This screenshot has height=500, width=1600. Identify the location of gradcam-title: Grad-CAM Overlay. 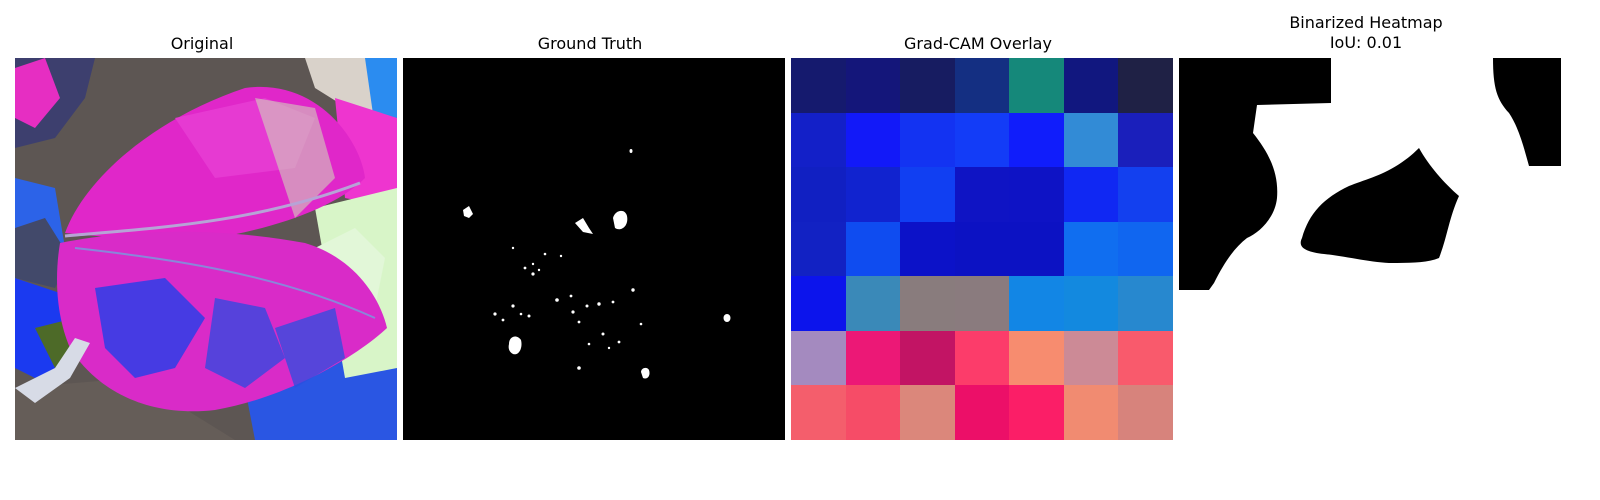
(978, 43).